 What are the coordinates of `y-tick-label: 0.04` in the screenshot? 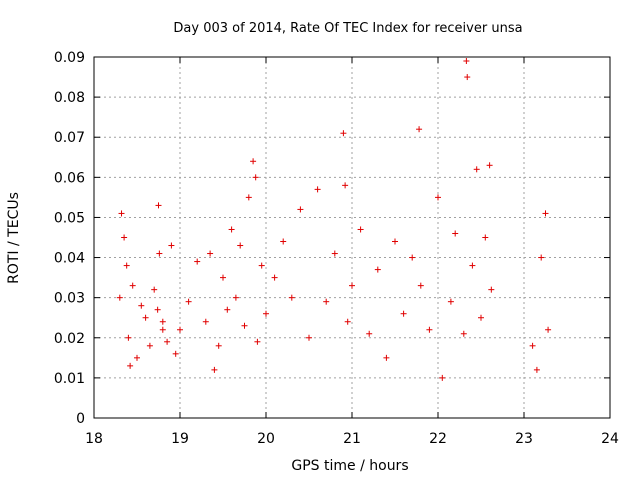 It's located at (69, 259).